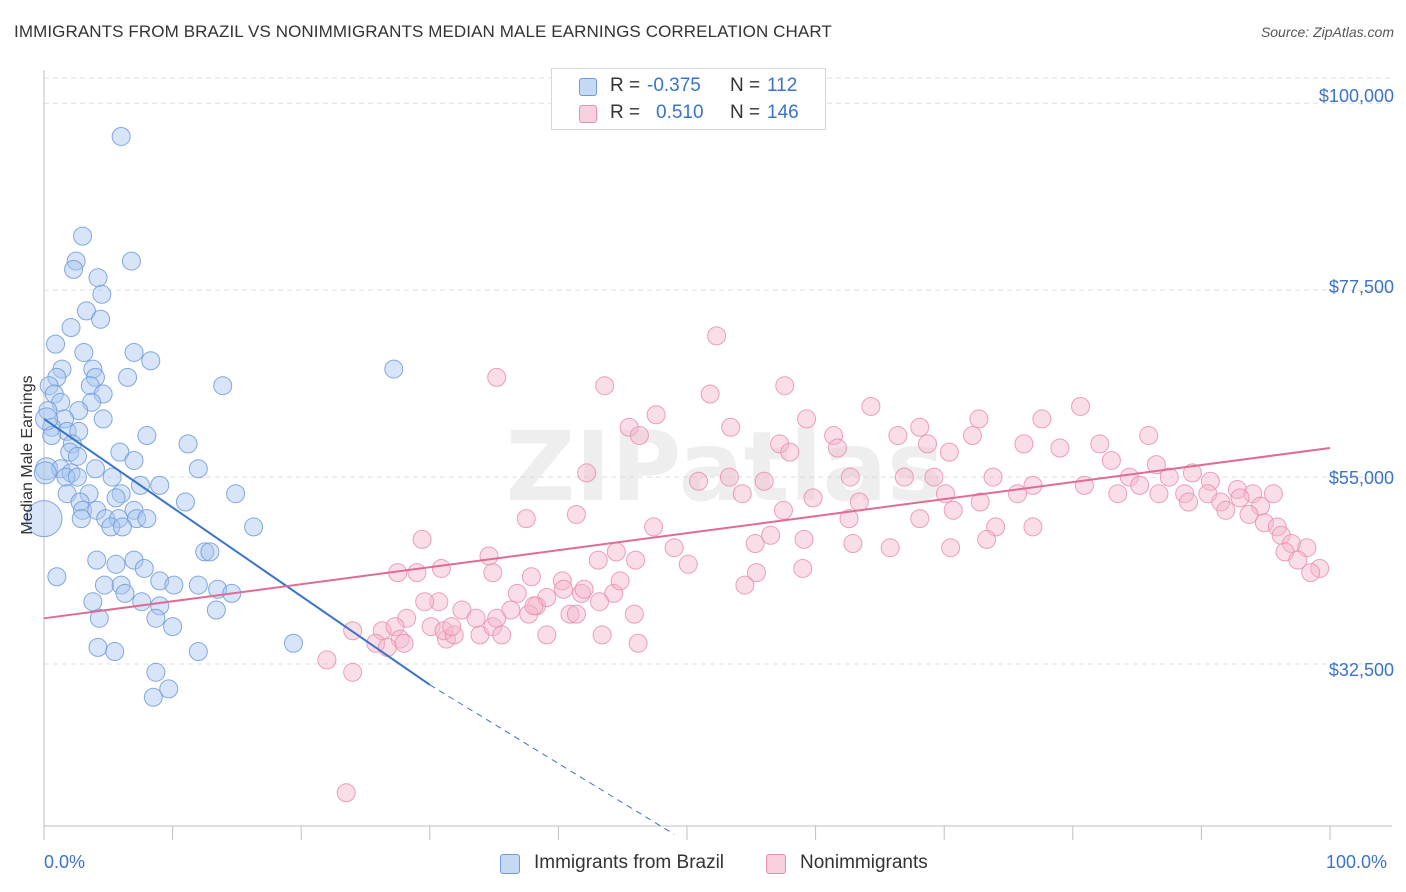 The height and width of the screenshot is (892, 1406). Describe the element at coordinates (783, 112) in the screenshot. I see `n-value: 146` at that location.